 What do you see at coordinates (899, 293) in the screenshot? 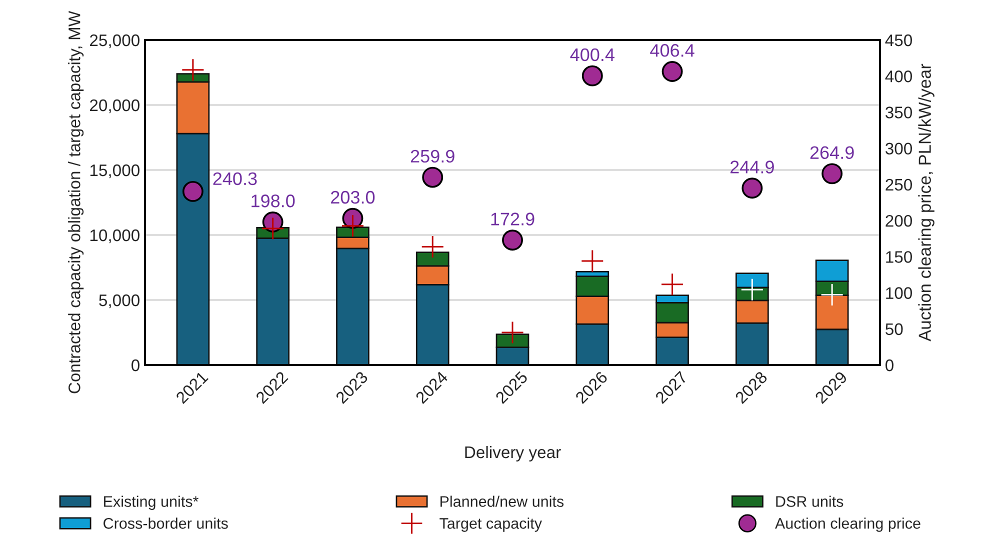
I see `y2-tick-label: 100` at bounding box center [899, 293].